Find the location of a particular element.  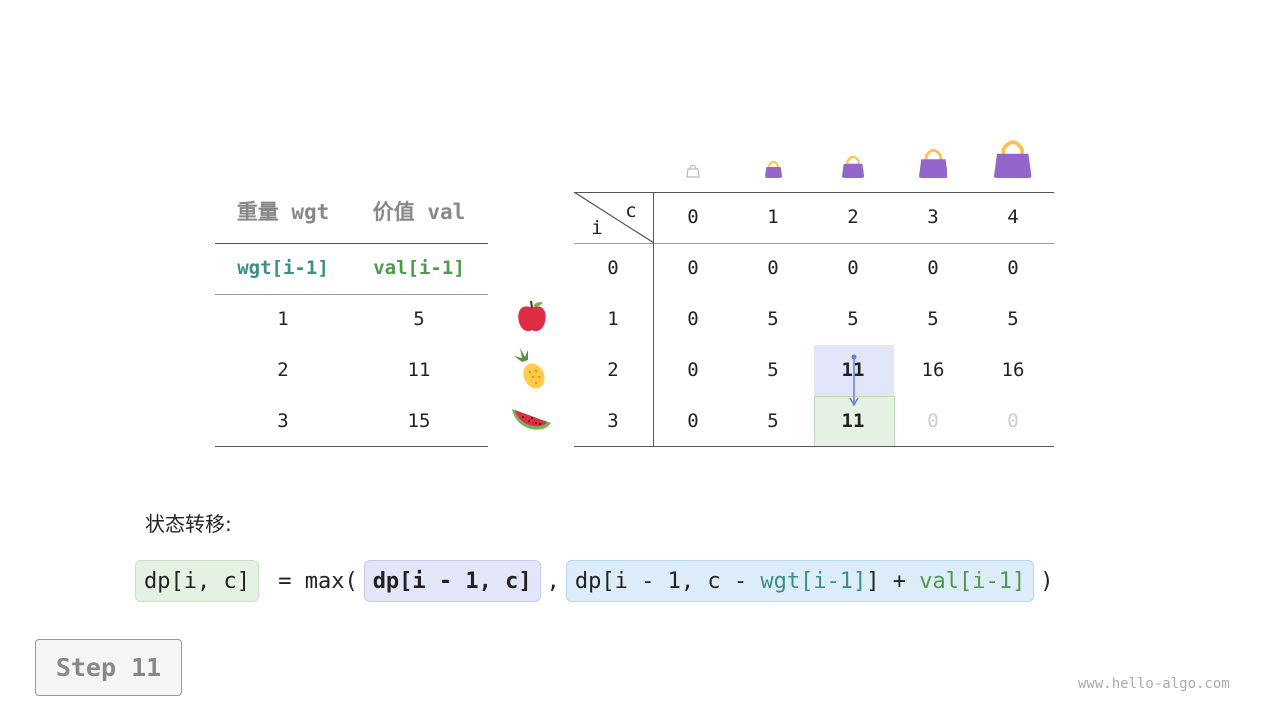

left-cell-wgt: 2 is located at coordinates (283, 370).